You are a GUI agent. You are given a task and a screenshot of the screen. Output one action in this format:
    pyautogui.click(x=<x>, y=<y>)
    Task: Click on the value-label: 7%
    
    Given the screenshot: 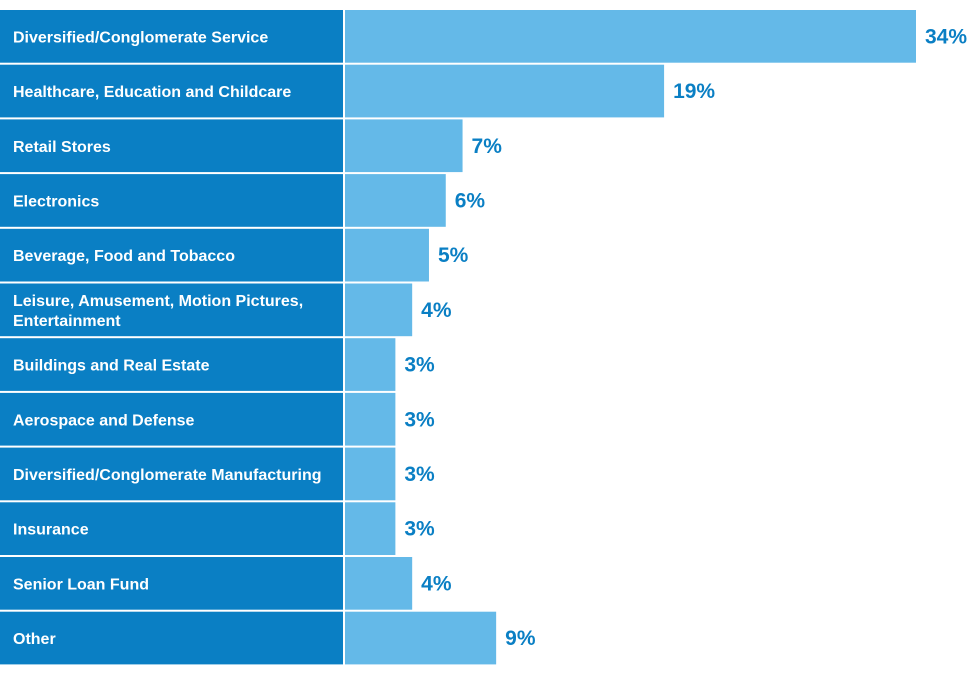 What is the action you would take?
    pyautogui.click(x=487, y=146)
    